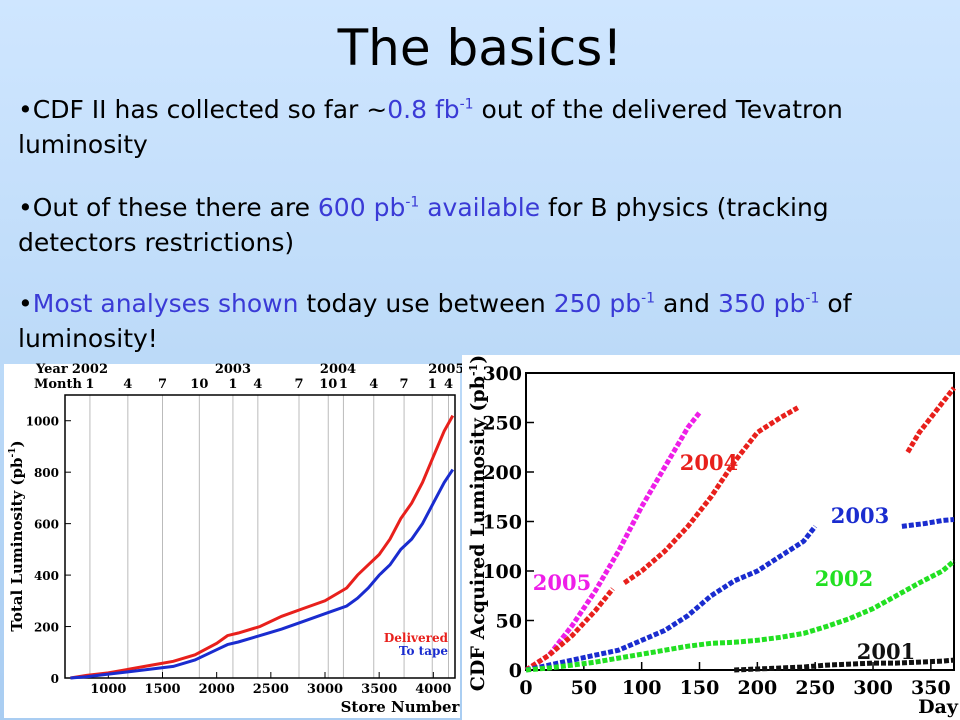 The height and width of the screenshot is (720, 960). I want to click on series-label-2001: 2001, so click(886, 651).